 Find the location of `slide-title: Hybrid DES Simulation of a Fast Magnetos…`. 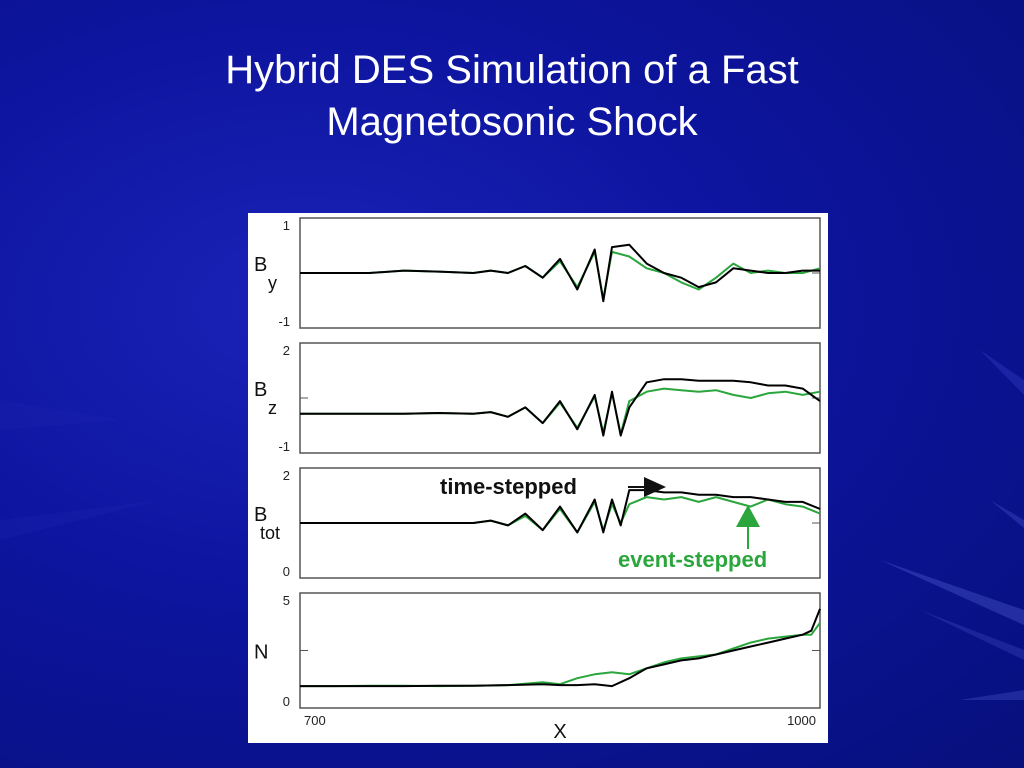

slide-title: Hybrid DES Simulation of a Fast Magnetos… is located at coordinates (512, 96).